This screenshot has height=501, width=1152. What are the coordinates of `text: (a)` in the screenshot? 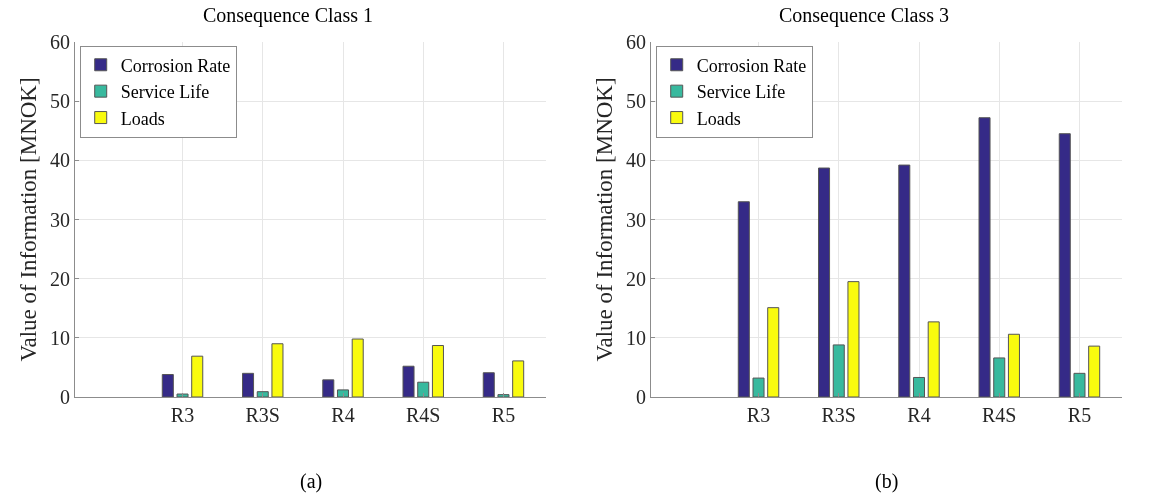 It's located at (311, 481).